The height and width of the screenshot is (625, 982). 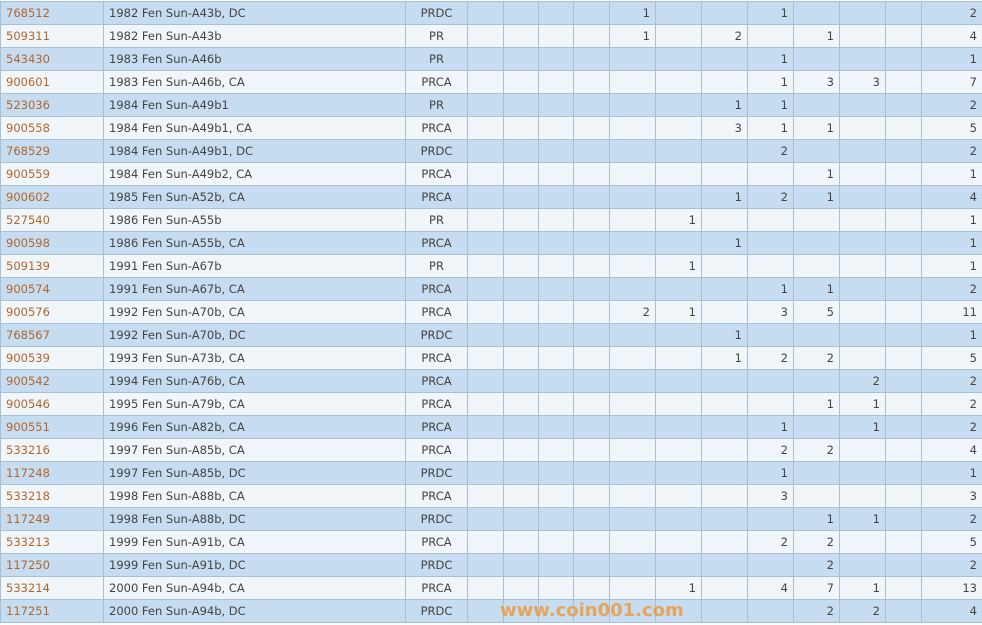 What do you see at coordinates (52, 197) in the screenshot?
I see `coin-id-cell: 900602` at bounding box center [52, 197].